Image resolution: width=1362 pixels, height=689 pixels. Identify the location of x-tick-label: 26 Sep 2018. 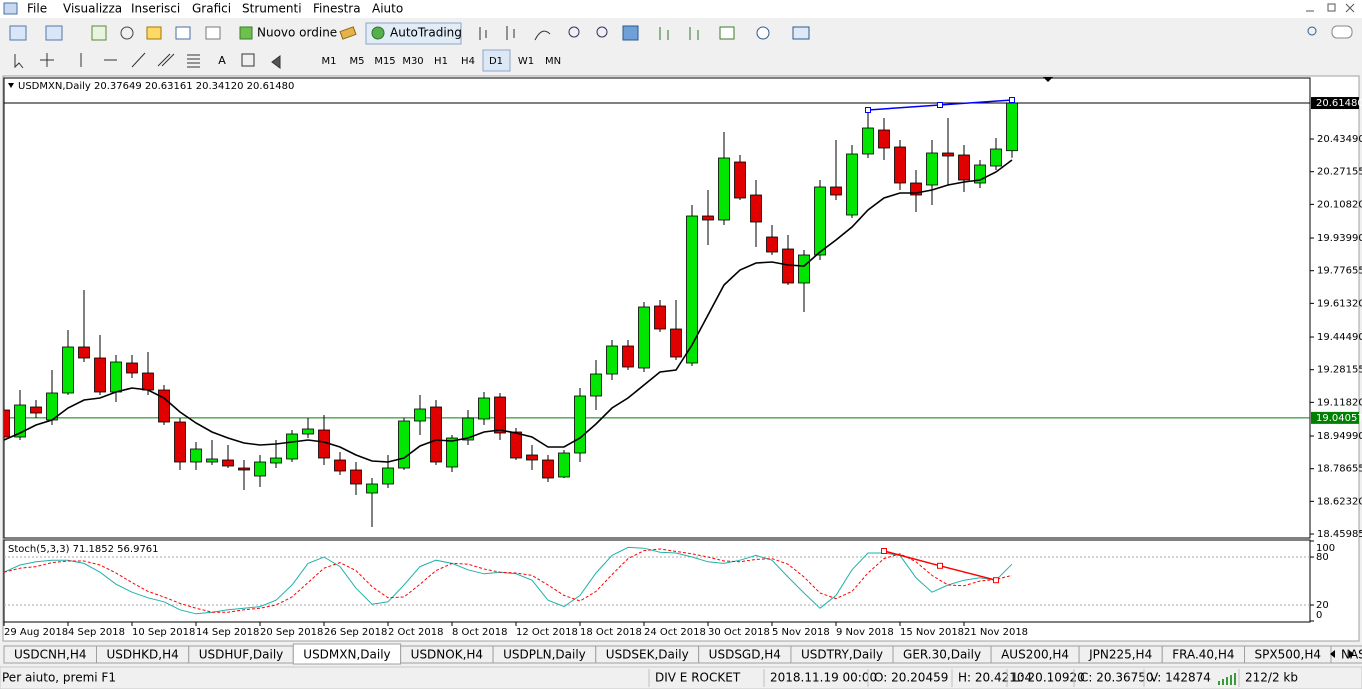
(355, 632).